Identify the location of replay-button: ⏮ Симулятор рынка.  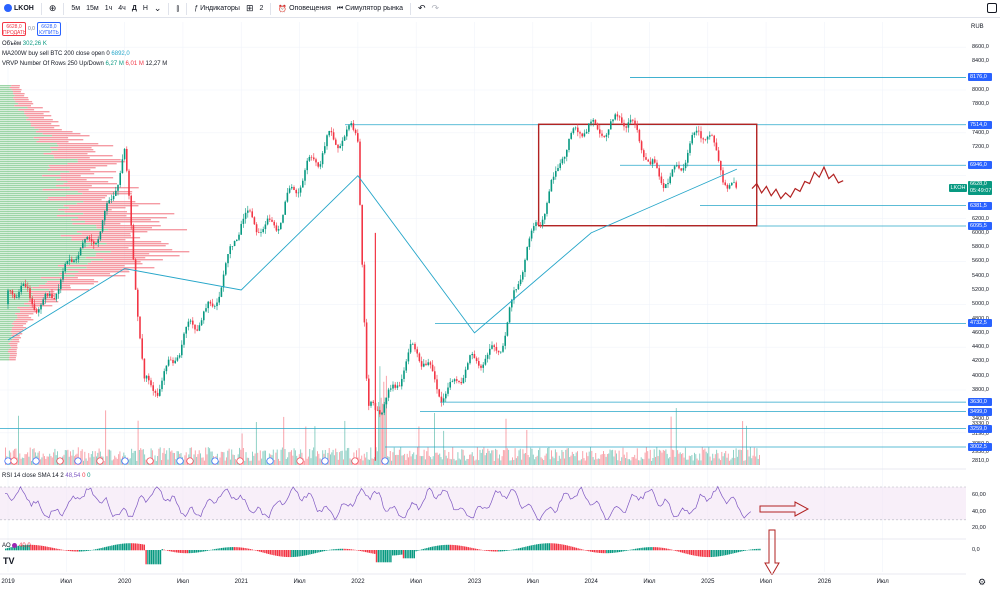
(370, 9).